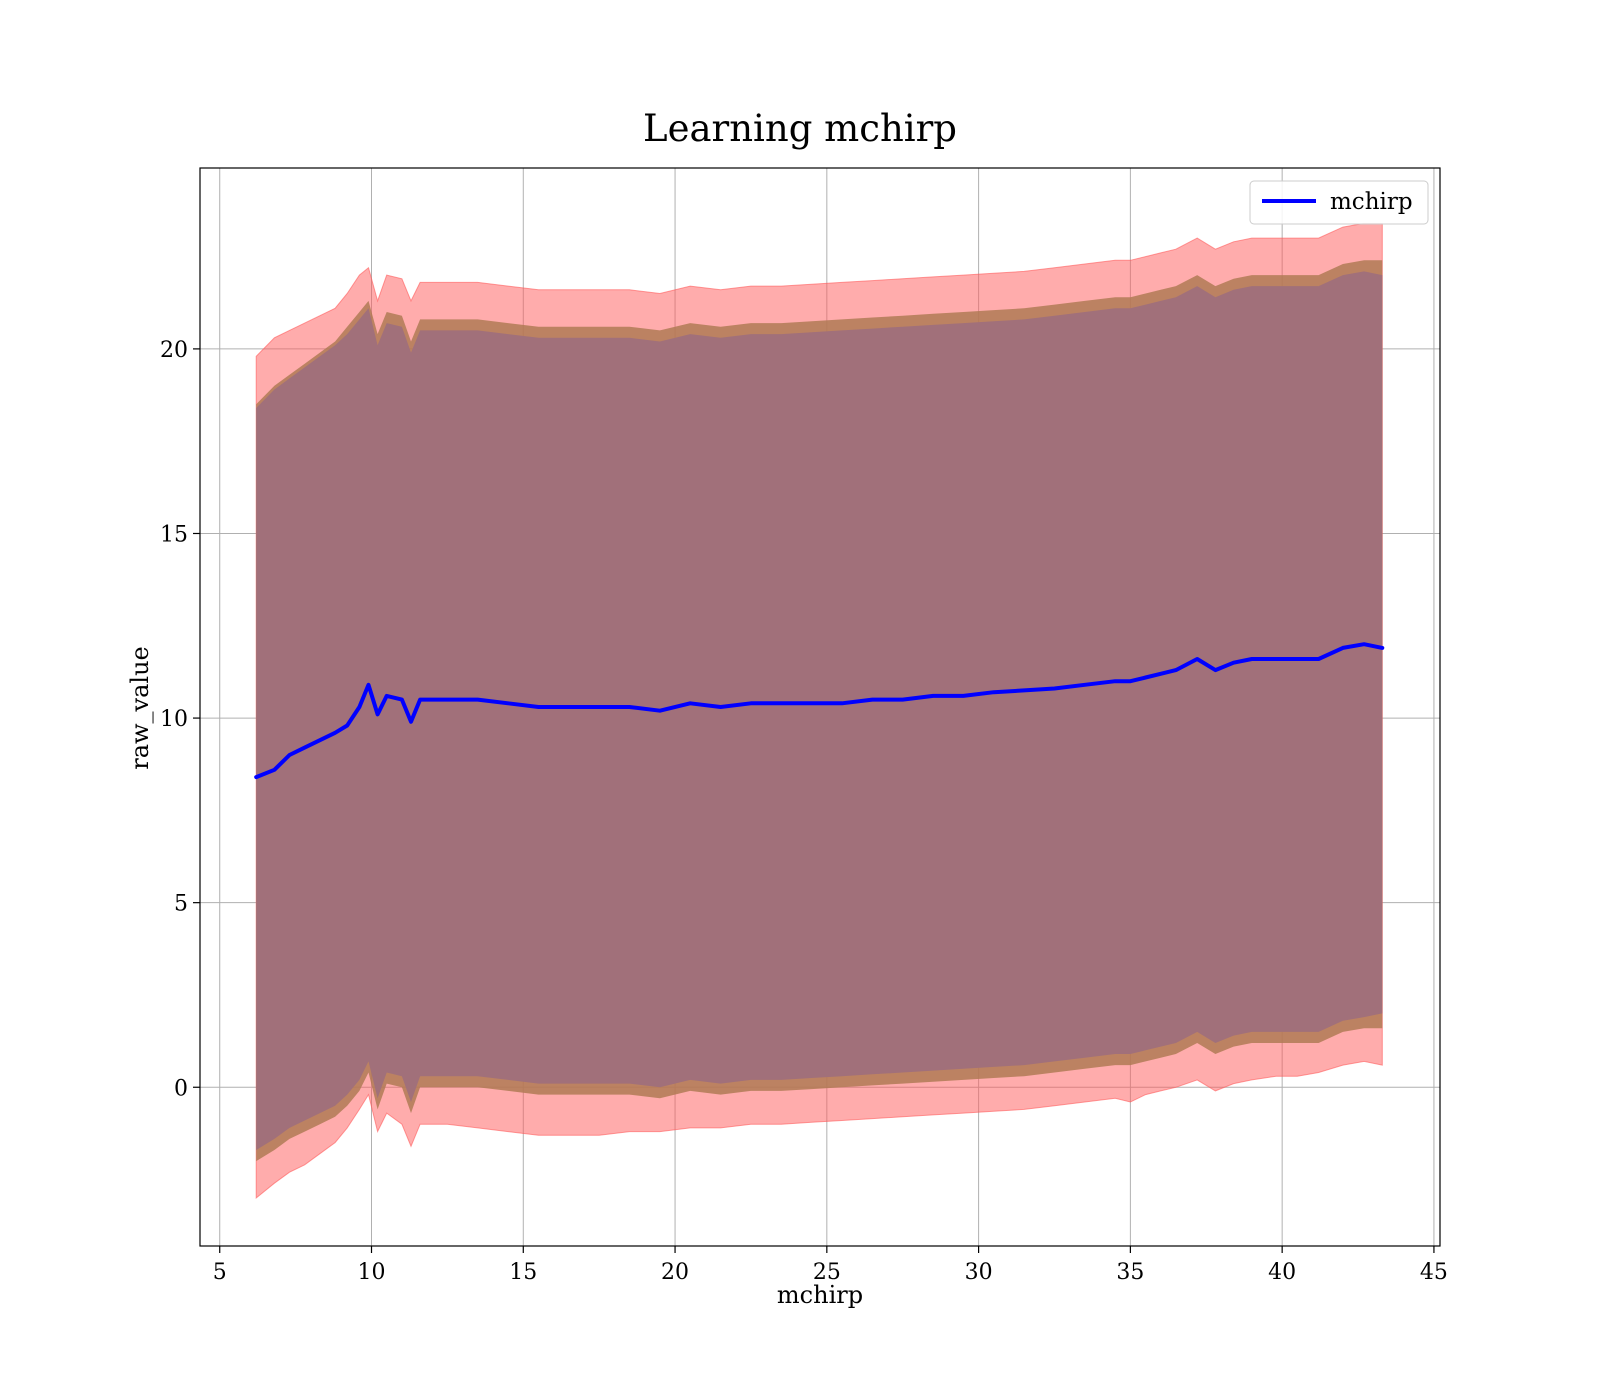  I want to click on y-tick-label: 15, so click(174, 534).